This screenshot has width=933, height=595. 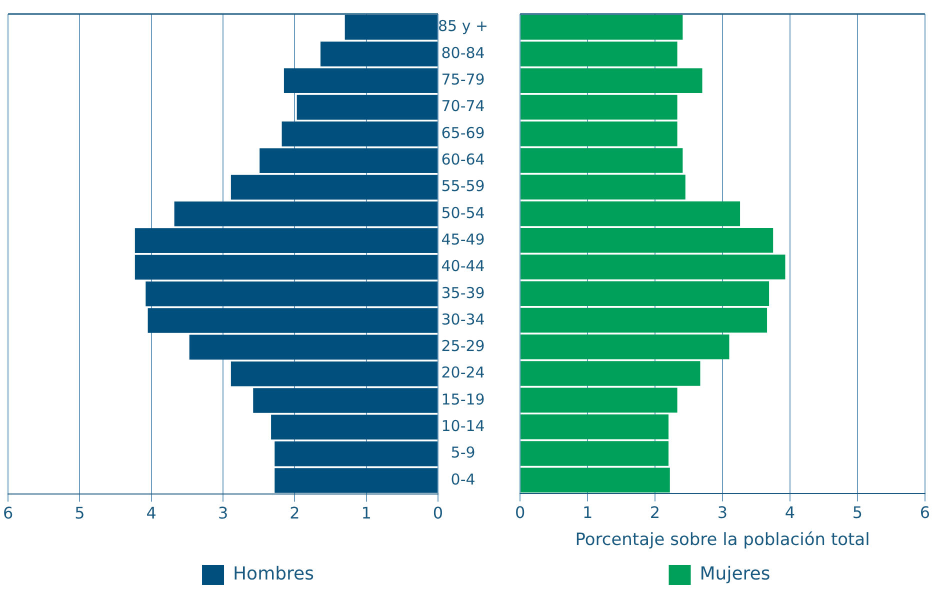 What do you see at coordinates (463, 79) in the screenshot?
I see `y-tick-label: 75-79` at bounding box center [463, 79].